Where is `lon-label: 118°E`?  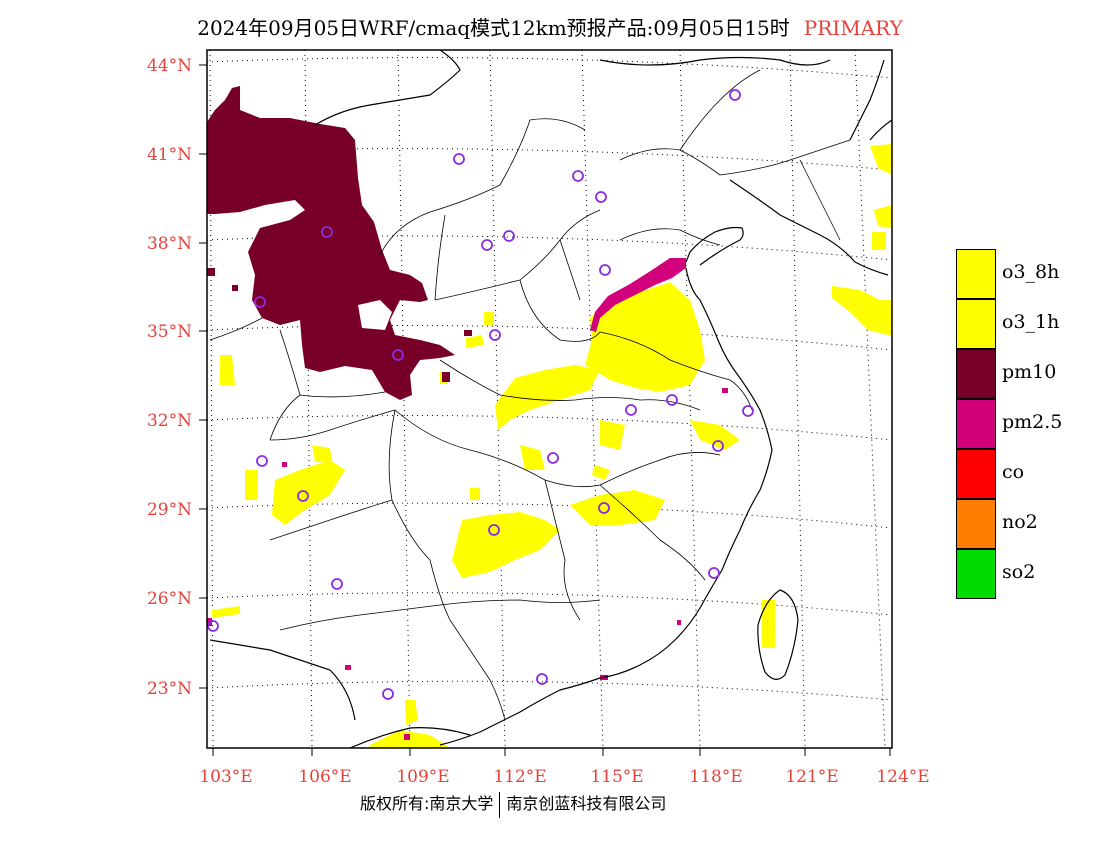 lon-label: 118°E is located at coordinates (715, 777).